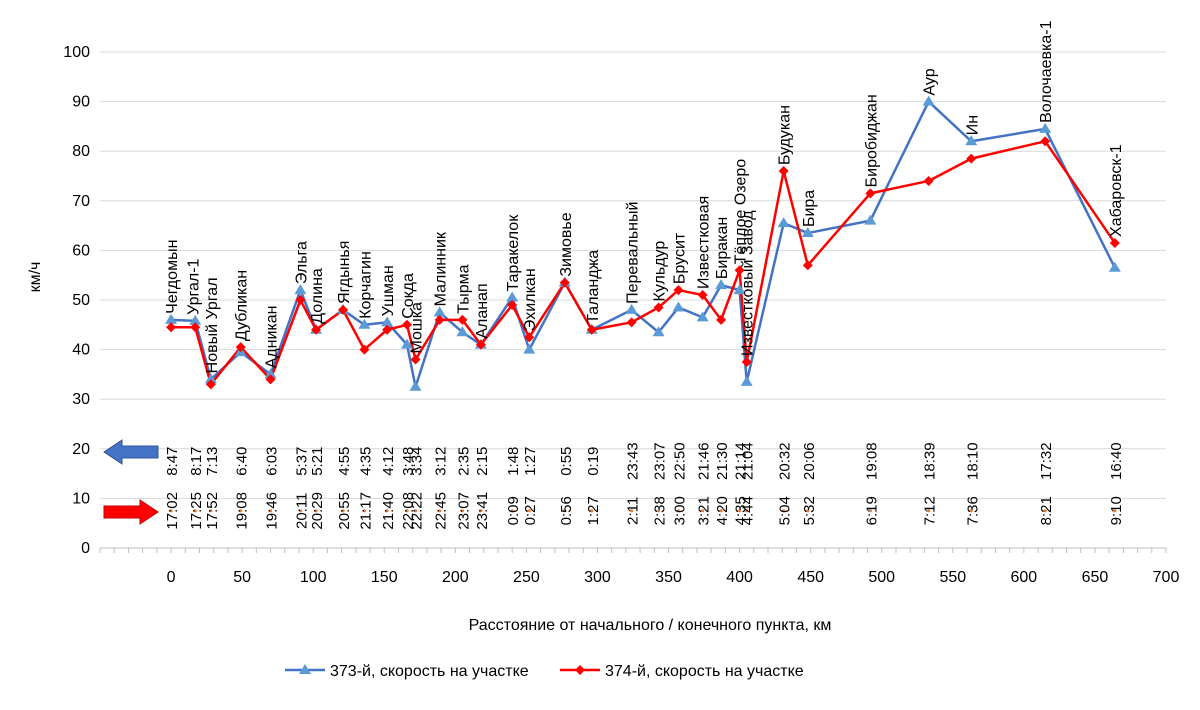 This screenshot has width=1200, height=710. What do you see at coordinates (633, 253) in the screenshot?
I see `station-label: Перевальный` at bounding box center [633, 253].